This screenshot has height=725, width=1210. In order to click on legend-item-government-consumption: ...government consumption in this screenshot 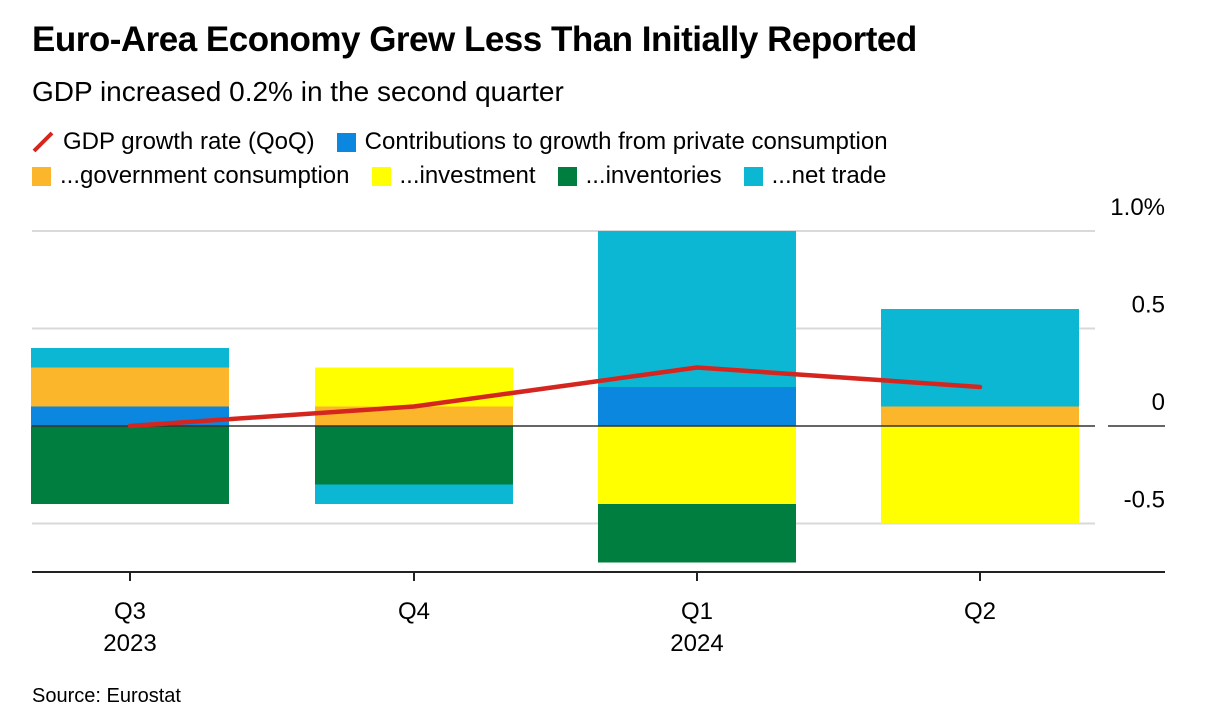, I will do `click(191, 176)`.